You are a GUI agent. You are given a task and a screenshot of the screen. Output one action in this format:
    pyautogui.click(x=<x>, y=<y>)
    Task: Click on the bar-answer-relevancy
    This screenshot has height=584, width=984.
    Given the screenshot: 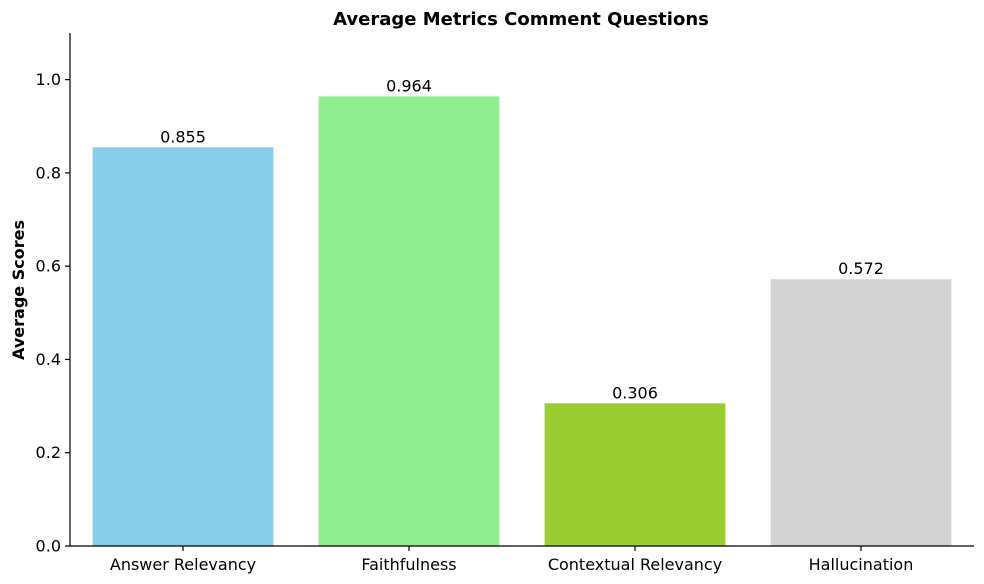 What is the action you would take?
    pyautogui.click(x=183, y=346)
    